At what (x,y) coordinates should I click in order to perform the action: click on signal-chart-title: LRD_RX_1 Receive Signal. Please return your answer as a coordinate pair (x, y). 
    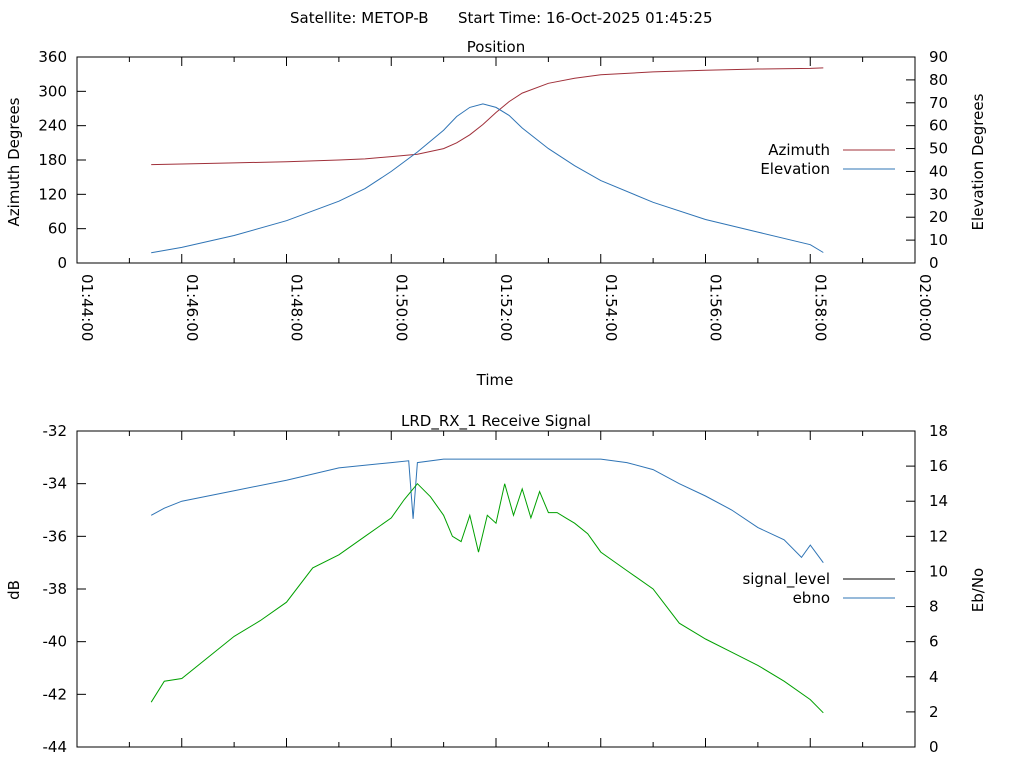
    Looking at the image, I should click on (496, 421).